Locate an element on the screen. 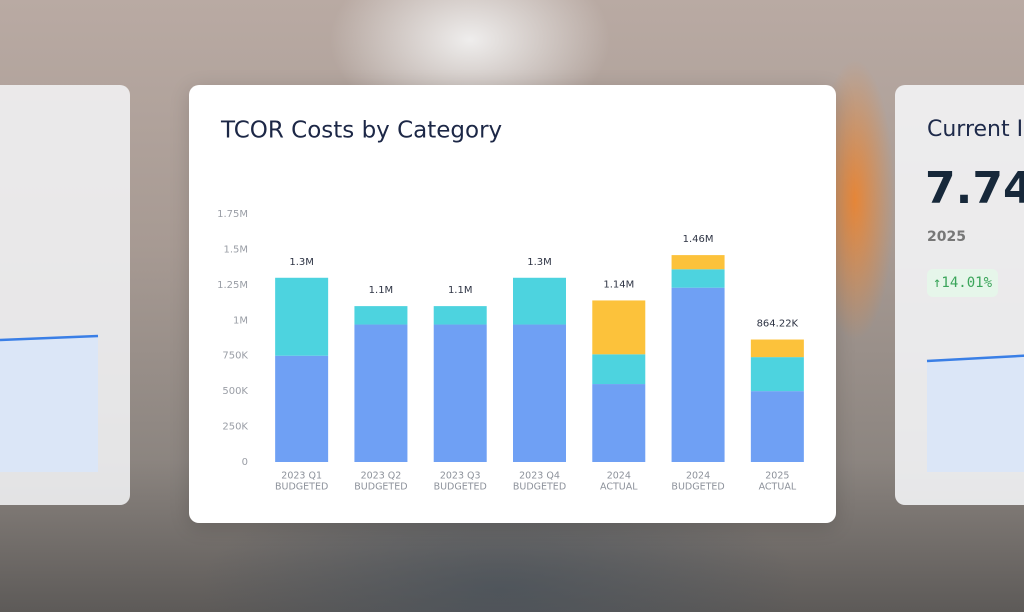  card-change: ↑14.01% is located at coordinates (963, 283).